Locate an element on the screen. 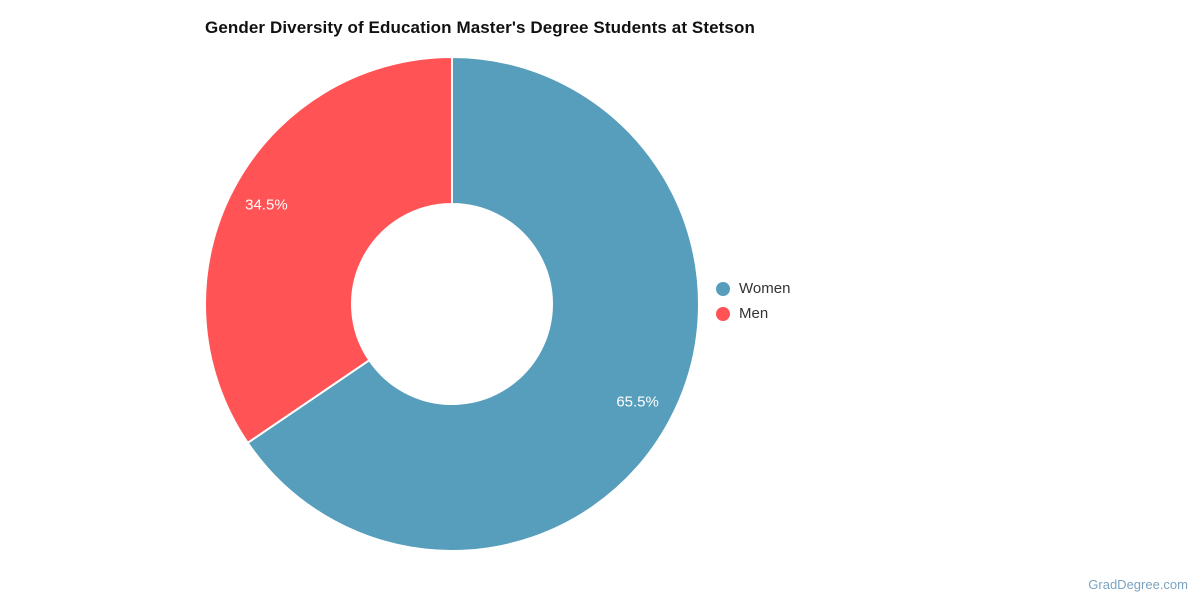 This screenshot has height=600, width=1200. watermark-link: GradDegree.com is located at coordinates (1138, 584).